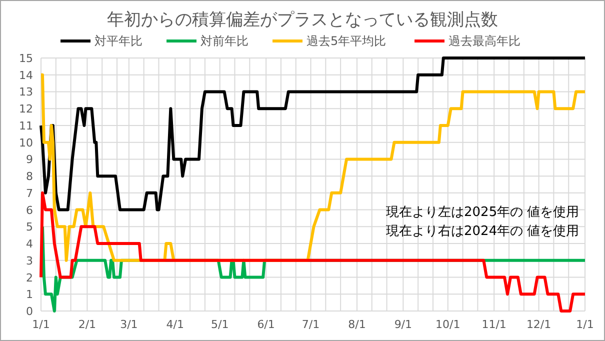  Describe the element at coordinates (494, 324) in the screenshot. I see `x-tick-label: 11/1` at that location.